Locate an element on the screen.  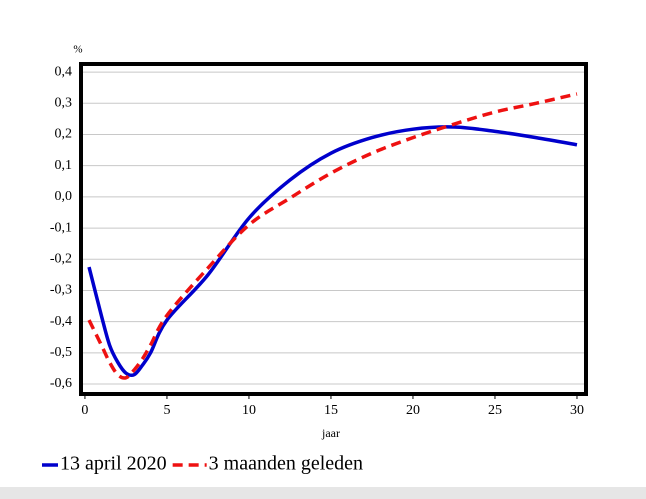
legend-label: 13 april 2020 is located at coordinates (113, 464).